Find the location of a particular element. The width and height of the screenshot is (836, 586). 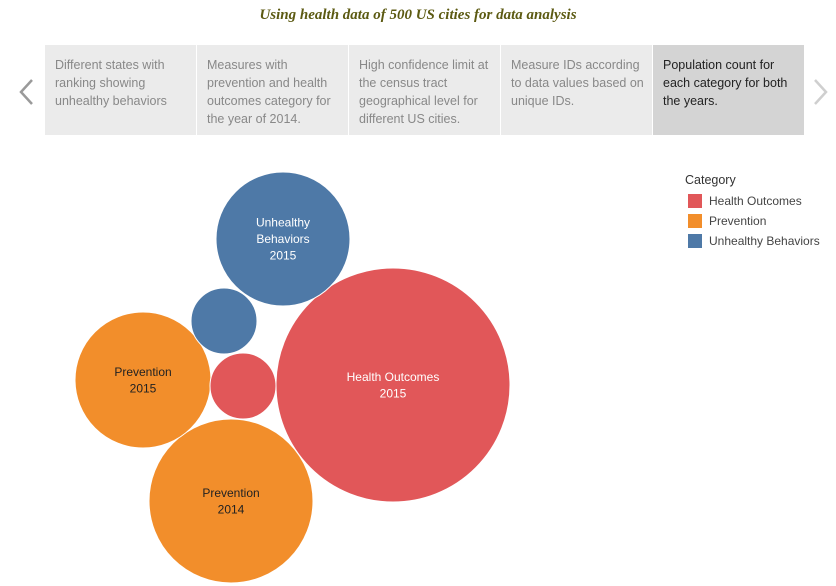

legend-item-unhealthy-behaviors: Unhealthy Behaviors is located at coordinates (752, 241).